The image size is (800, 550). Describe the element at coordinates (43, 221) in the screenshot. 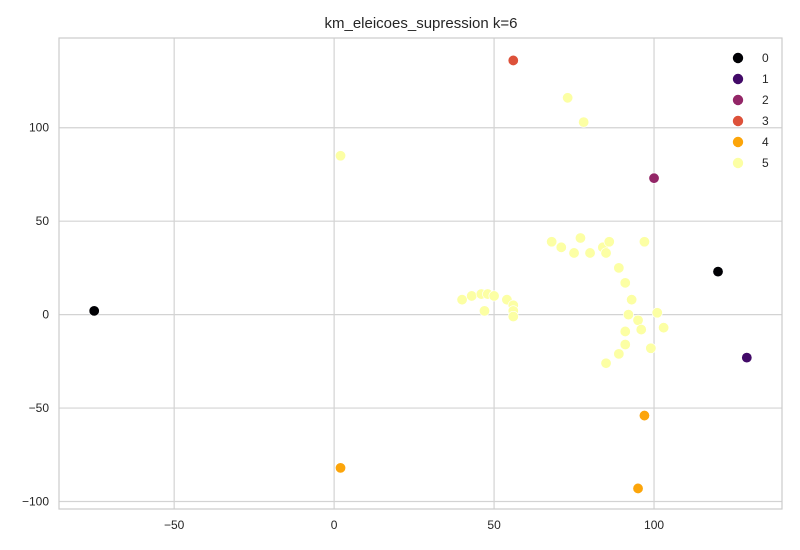

I see `y-tick-label: 50` at that location.